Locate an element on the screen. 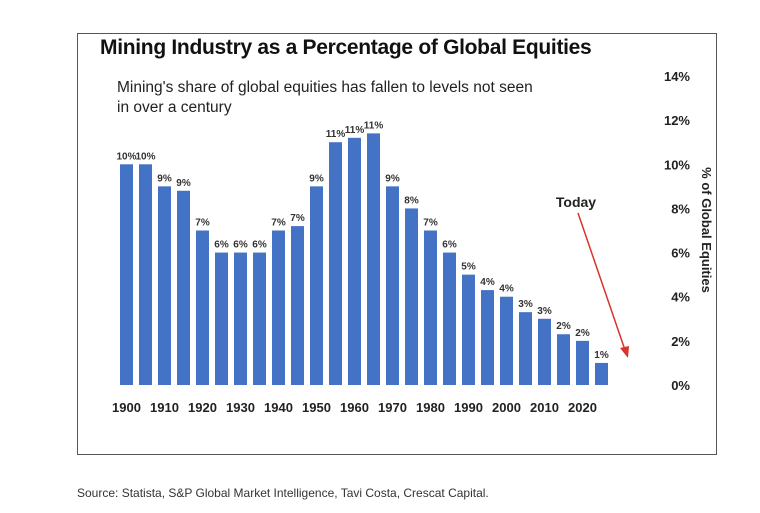 The height and width of the screenshot is (513, 760). data-label-1995: 4% is located at coordinates (487, 282).